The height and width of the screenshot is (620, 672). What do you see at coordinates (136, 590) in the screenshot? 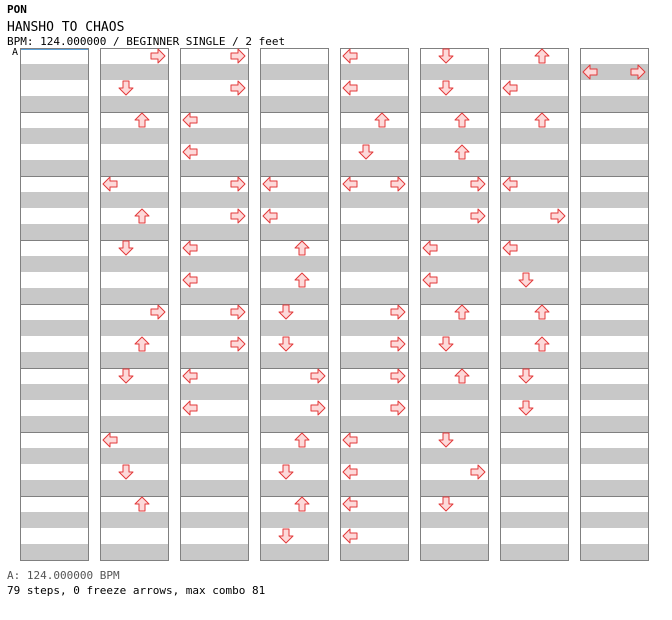
I see `step-stats: 79 steps, 0 freeze arrows, max combo 81` at bounding box center [136, 590].